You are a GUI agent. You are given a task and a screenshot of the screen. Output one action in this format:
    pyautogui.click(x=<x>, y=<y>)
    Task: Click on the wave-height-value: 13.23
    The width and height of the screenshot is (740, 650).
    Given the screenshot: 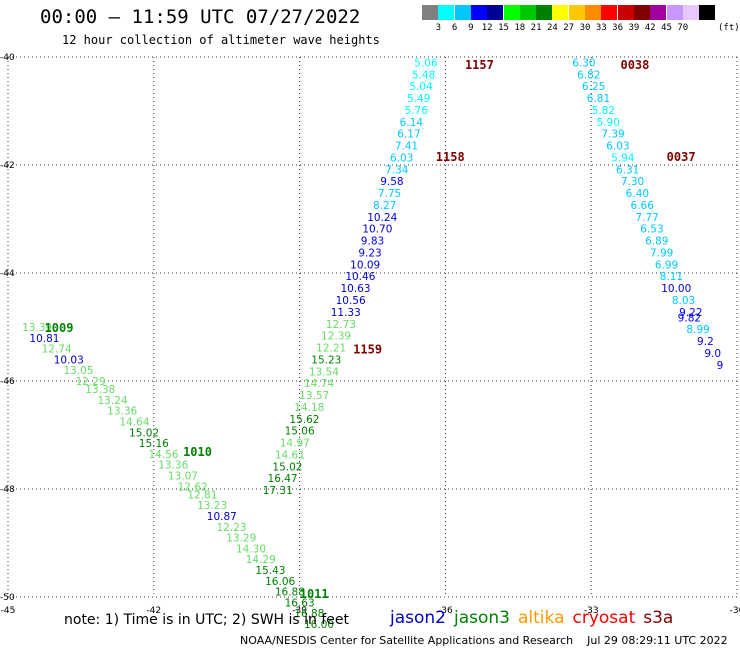 What is the action you would take?
    pyautogui.click(x=212, y=506)
    